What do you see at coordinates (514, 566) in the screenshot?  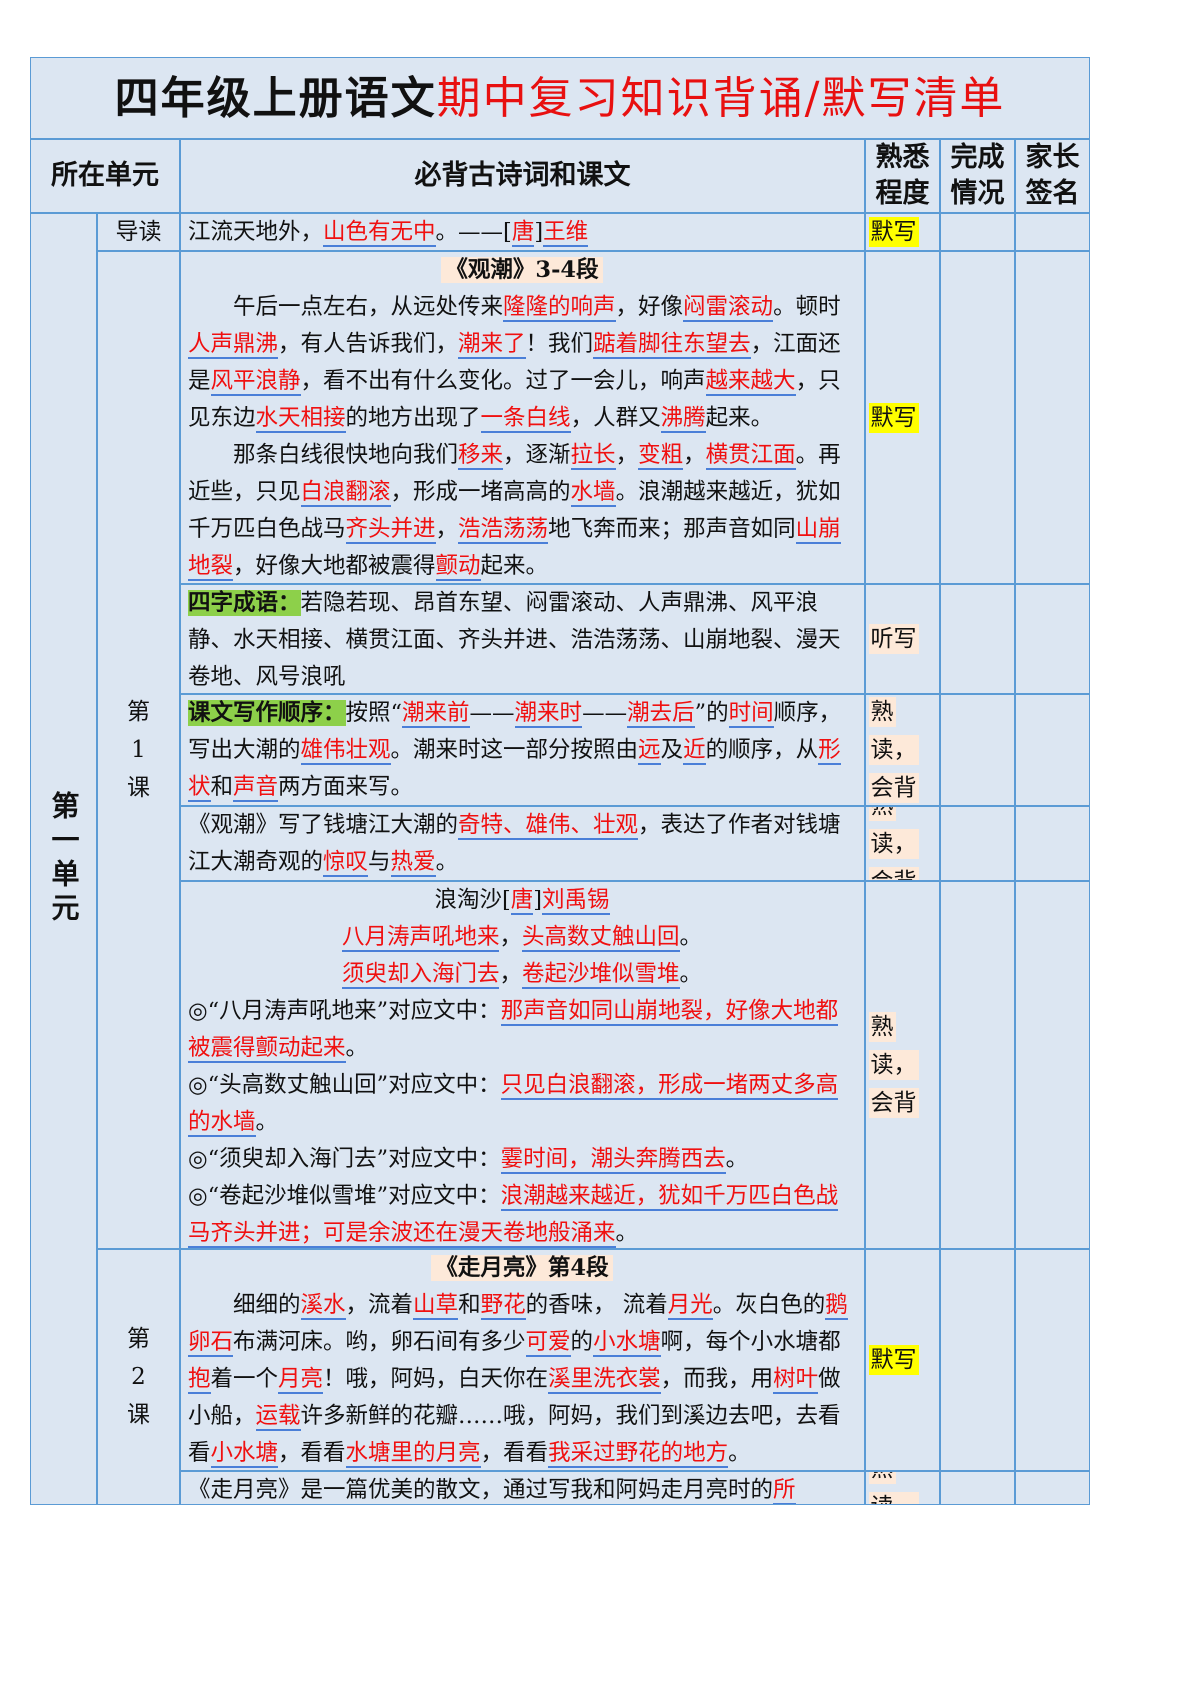 I see `text-segment: 起来。` at bounding box center [514, 566].